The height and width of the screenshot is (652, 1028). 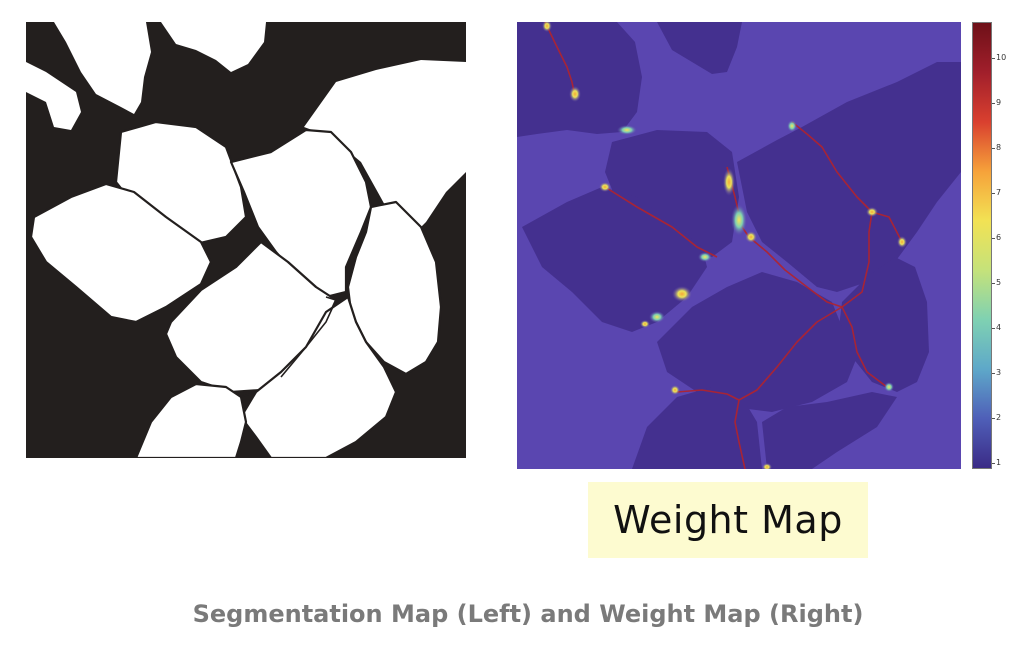 I want to click on colorbar-tick-label: 7, so click(x=999, y=192).